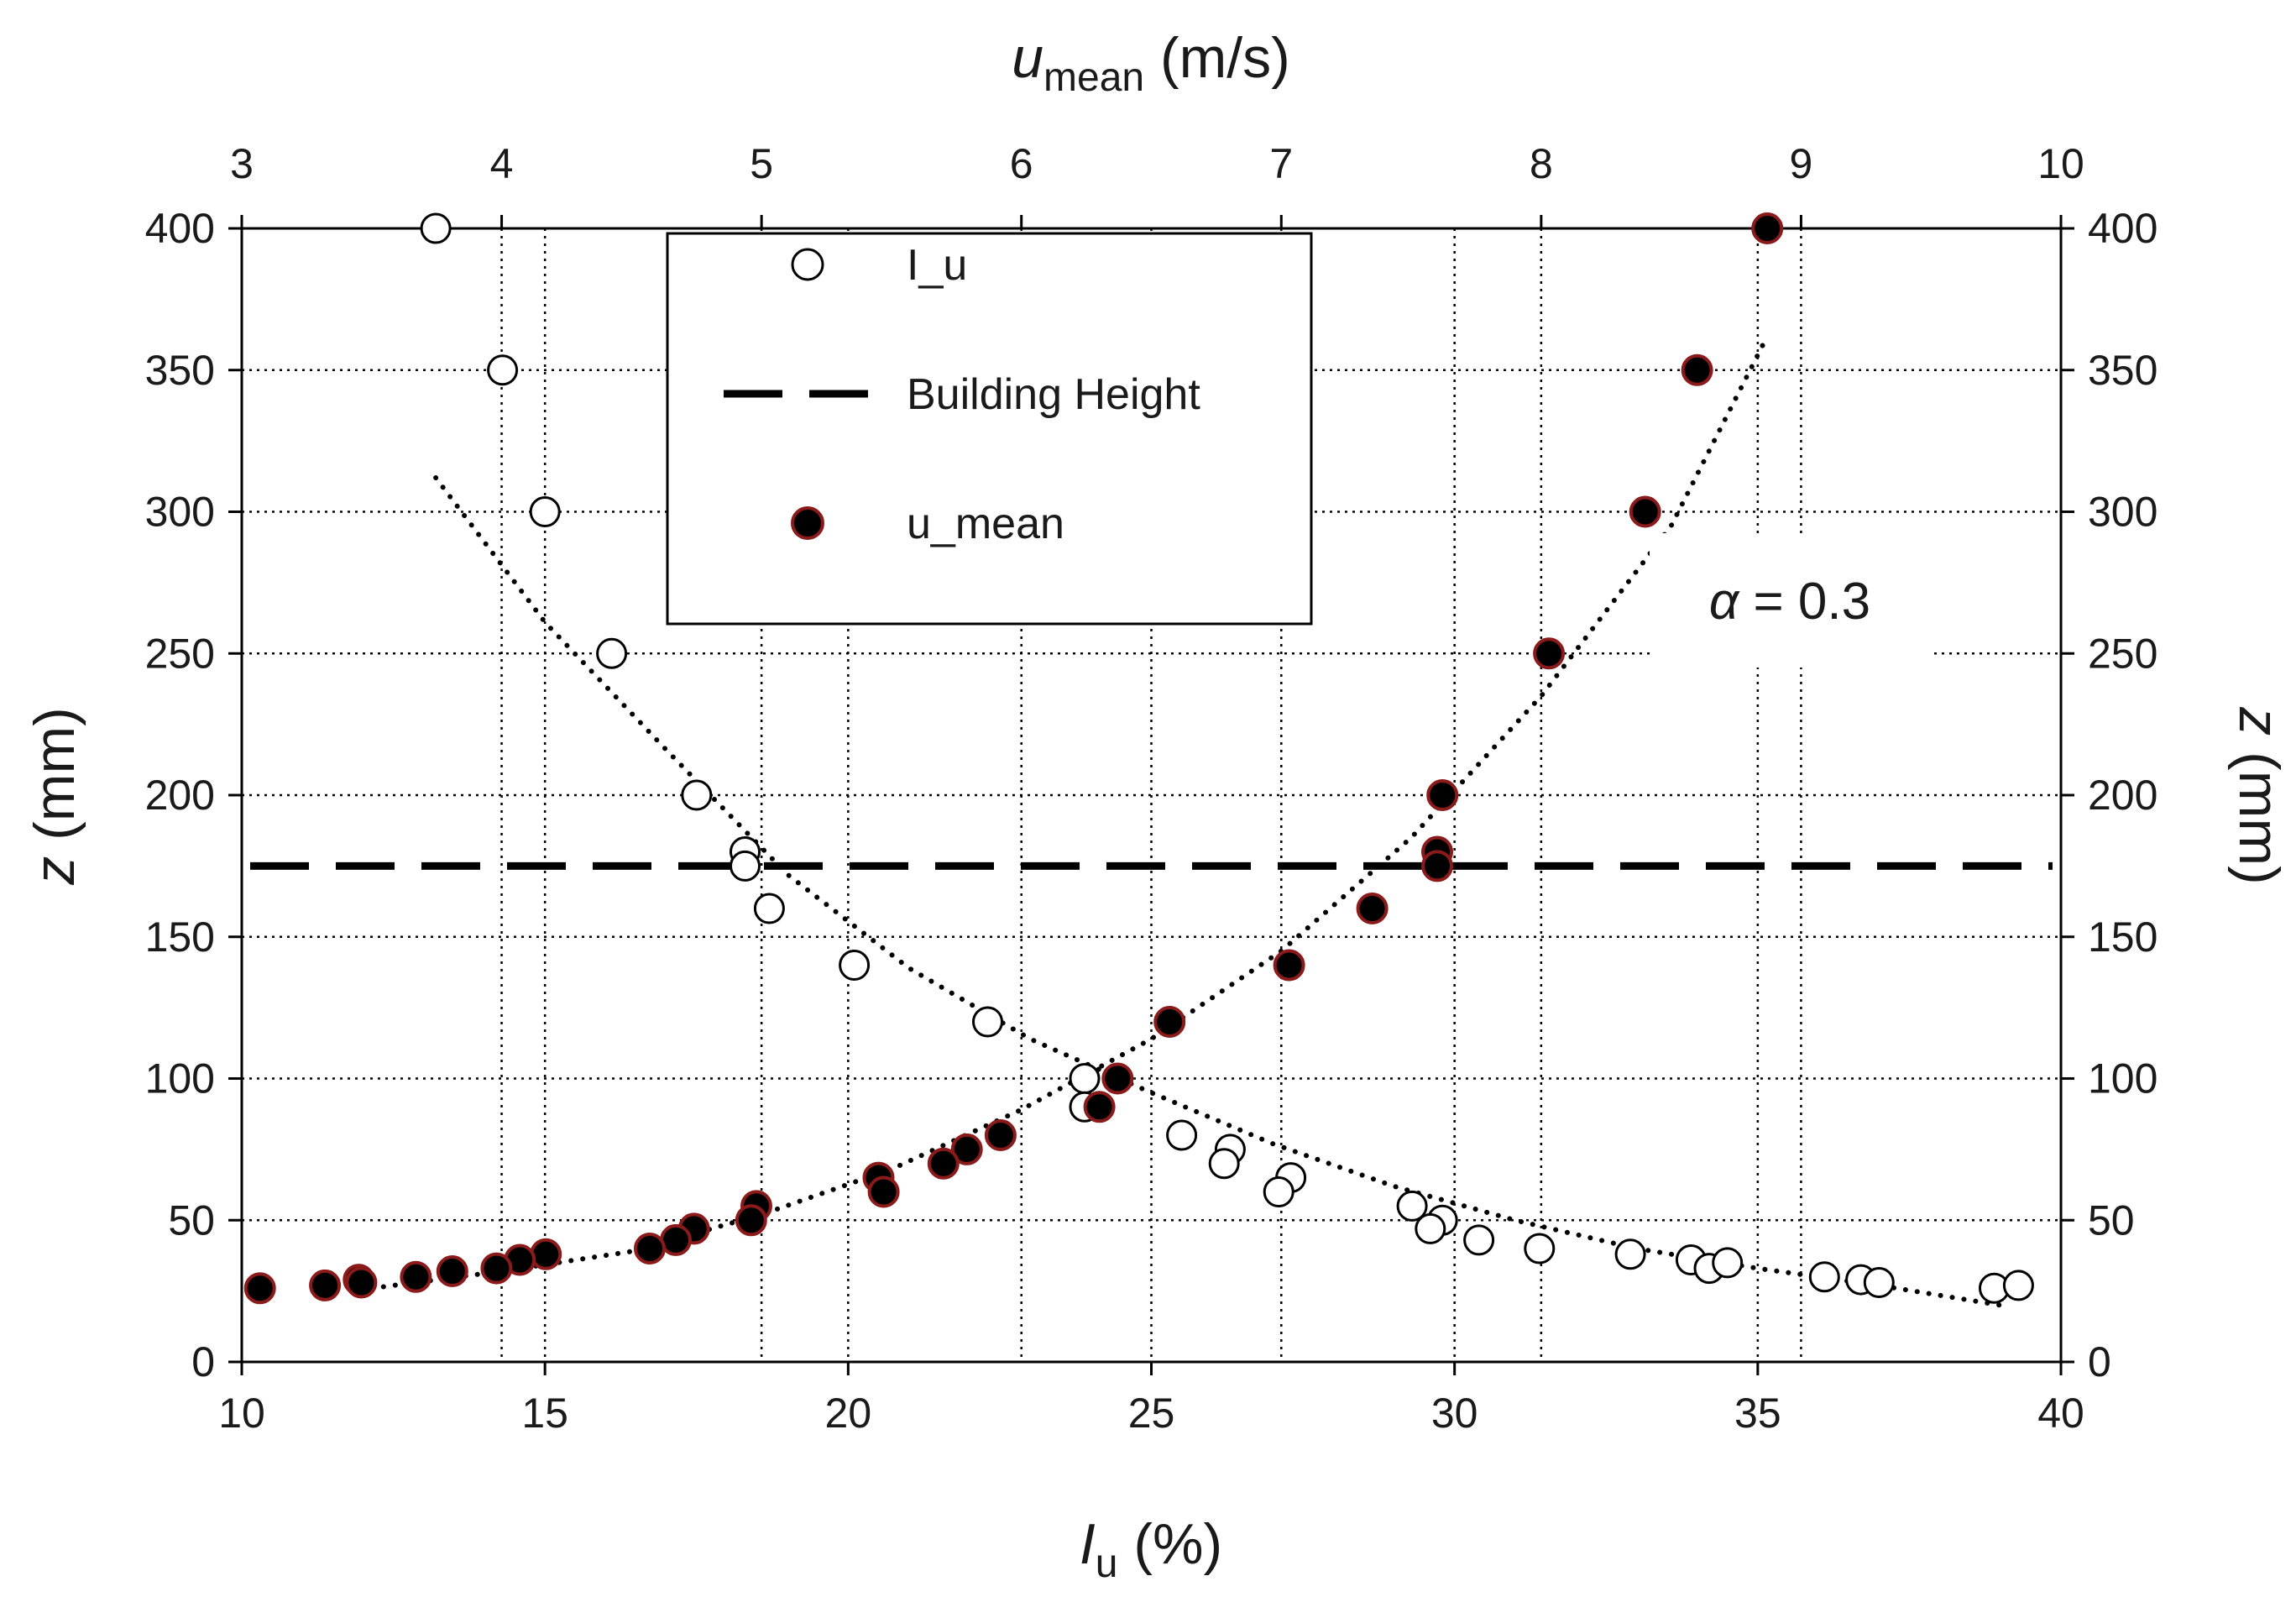 Image resolution: width=2296 pixels, height=1597 pixels. Describe the element at coordinates (848, 1414) in the screenshot. I see `bottom-tick-label: 20` at that location.